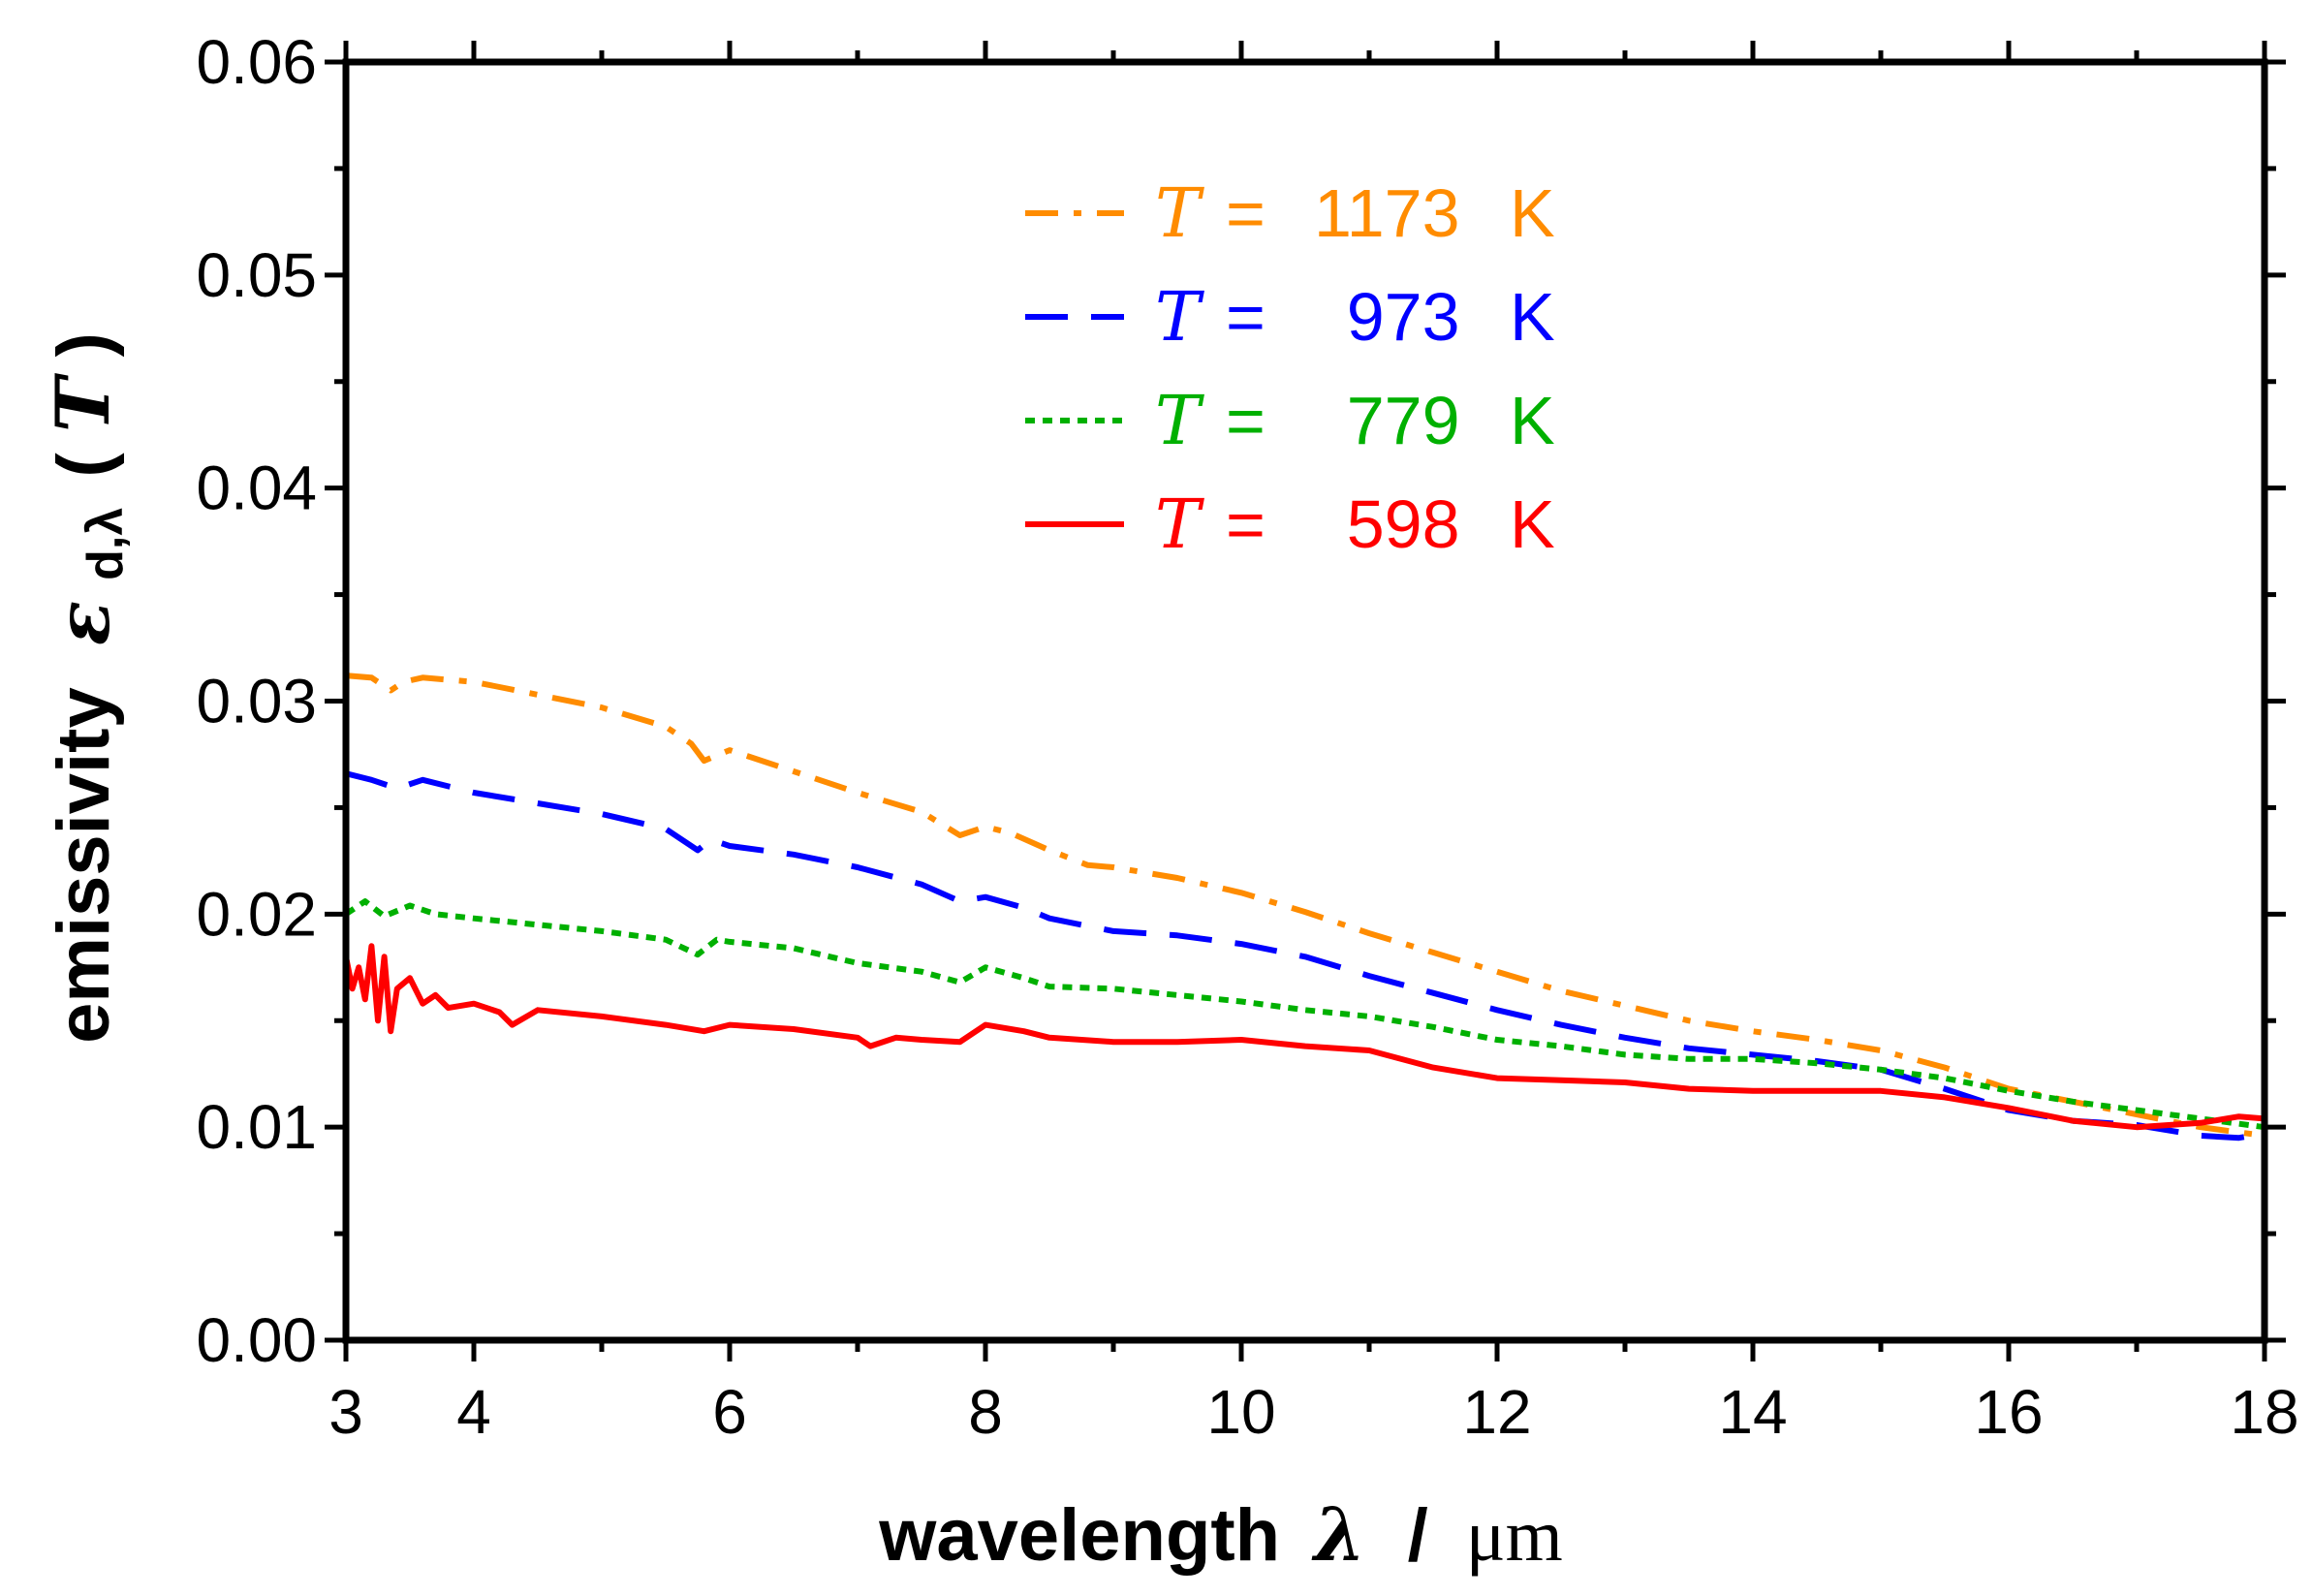 The width and height of the screenshot is (2312, 1596). I want to click on y-axis-title: emissivity ε d,λ ( T ), so click(89, 688).